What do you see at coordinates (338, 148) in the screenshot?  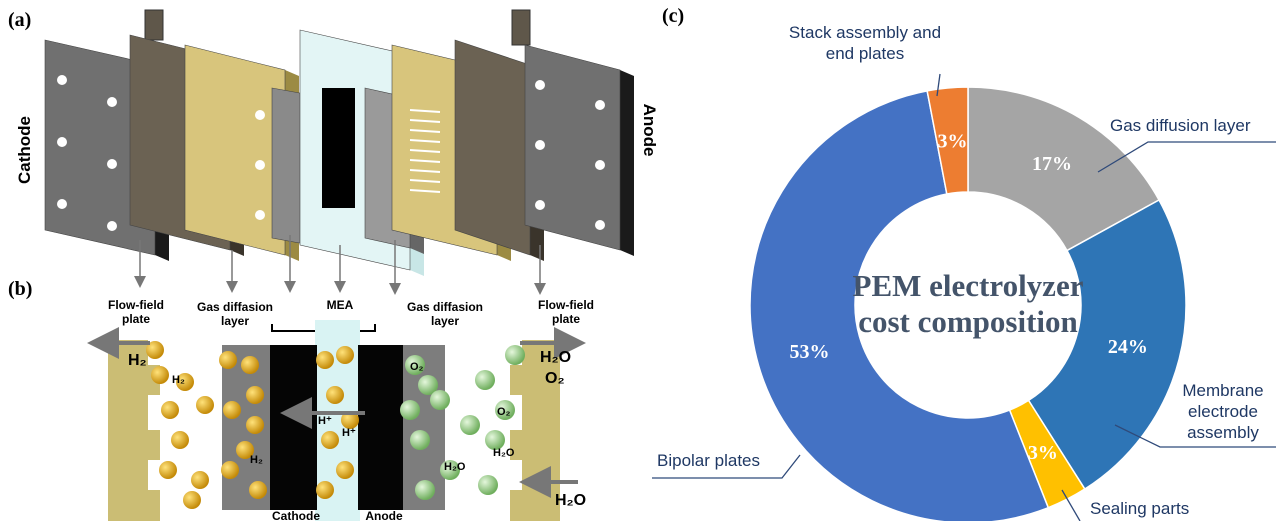 I see `membrane-core` at bounding box center [338, 148].